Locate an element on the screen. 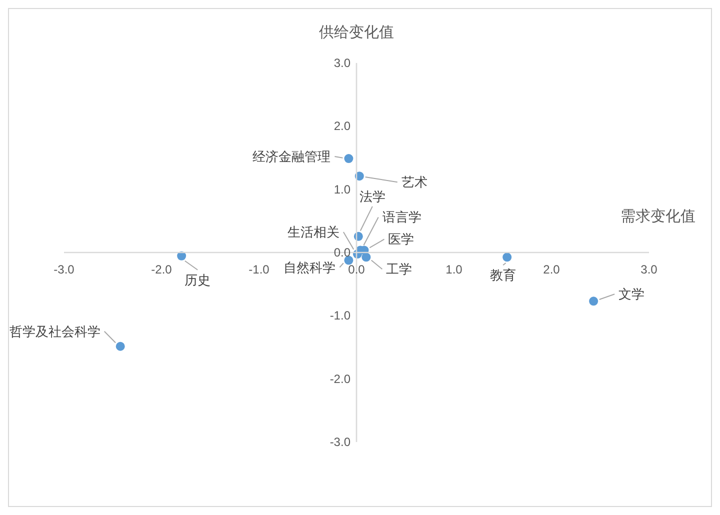 The image size is (720, 515). y-axis-title: 供给变化值 is located at coordinates (356, 32).